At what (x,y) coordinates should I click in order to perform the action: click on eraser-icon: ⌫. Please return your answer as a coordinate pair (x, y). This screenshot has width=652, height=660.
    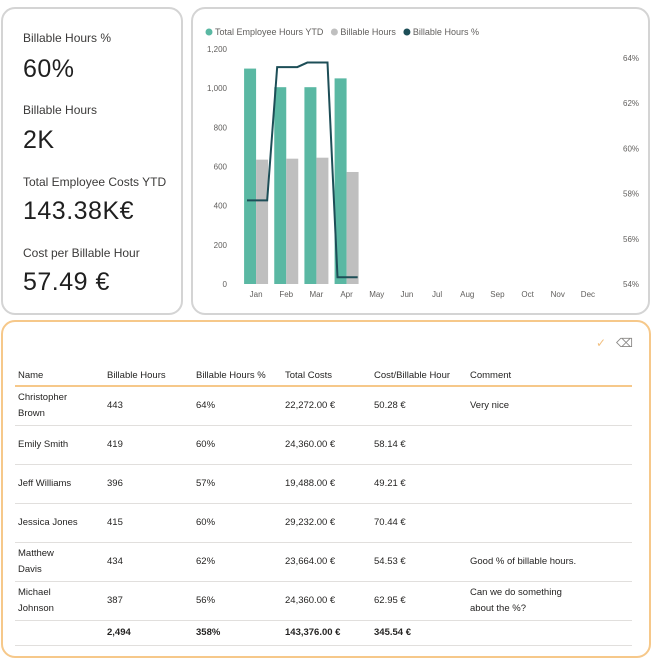
    Looking at the image, I should click on (624, 343).